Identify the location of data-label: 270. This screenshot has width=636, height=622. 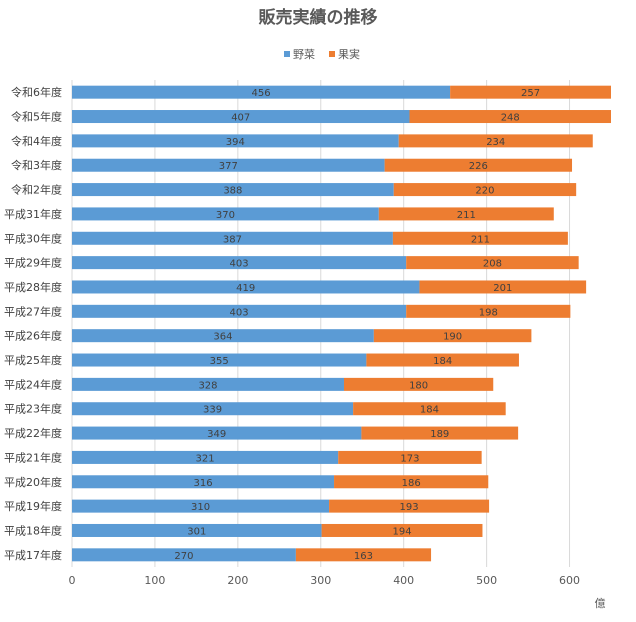
(183, 556).